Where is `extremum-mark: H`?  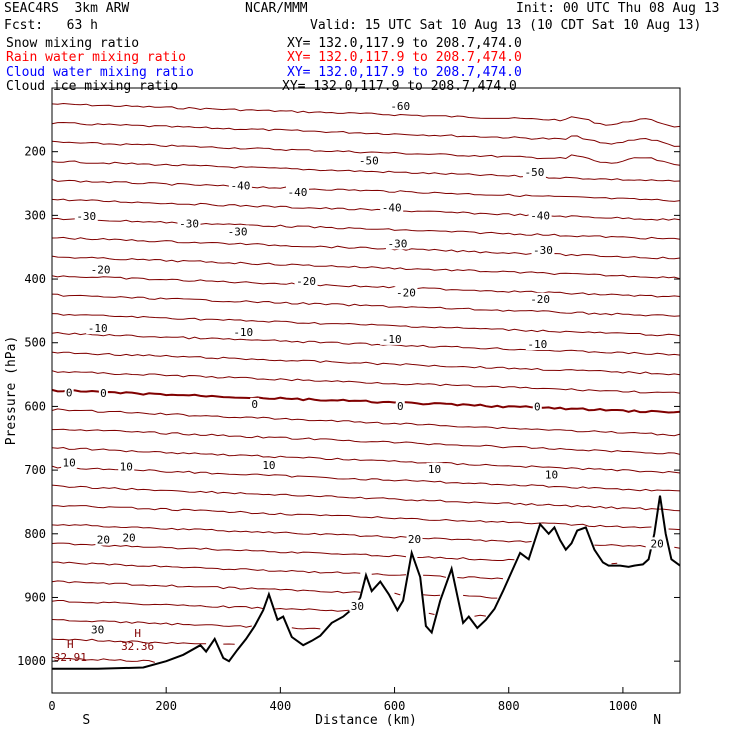
extremum-mark: H is located at coordinates (137, 633).